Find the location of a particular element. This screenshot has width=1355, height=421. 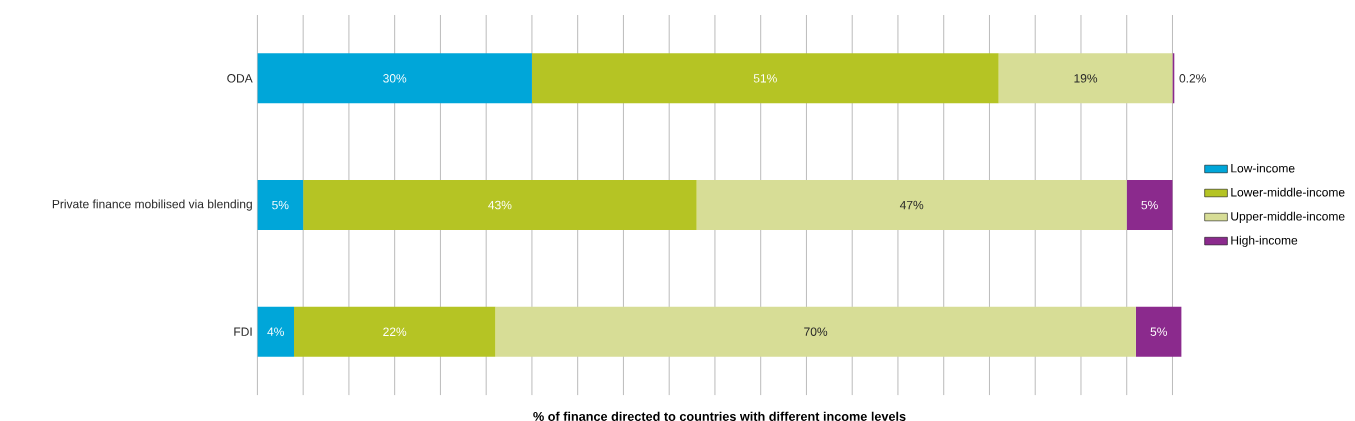

x-axis-title: % of finance directed to countries with different income levels is located at coordinates (719, 416).